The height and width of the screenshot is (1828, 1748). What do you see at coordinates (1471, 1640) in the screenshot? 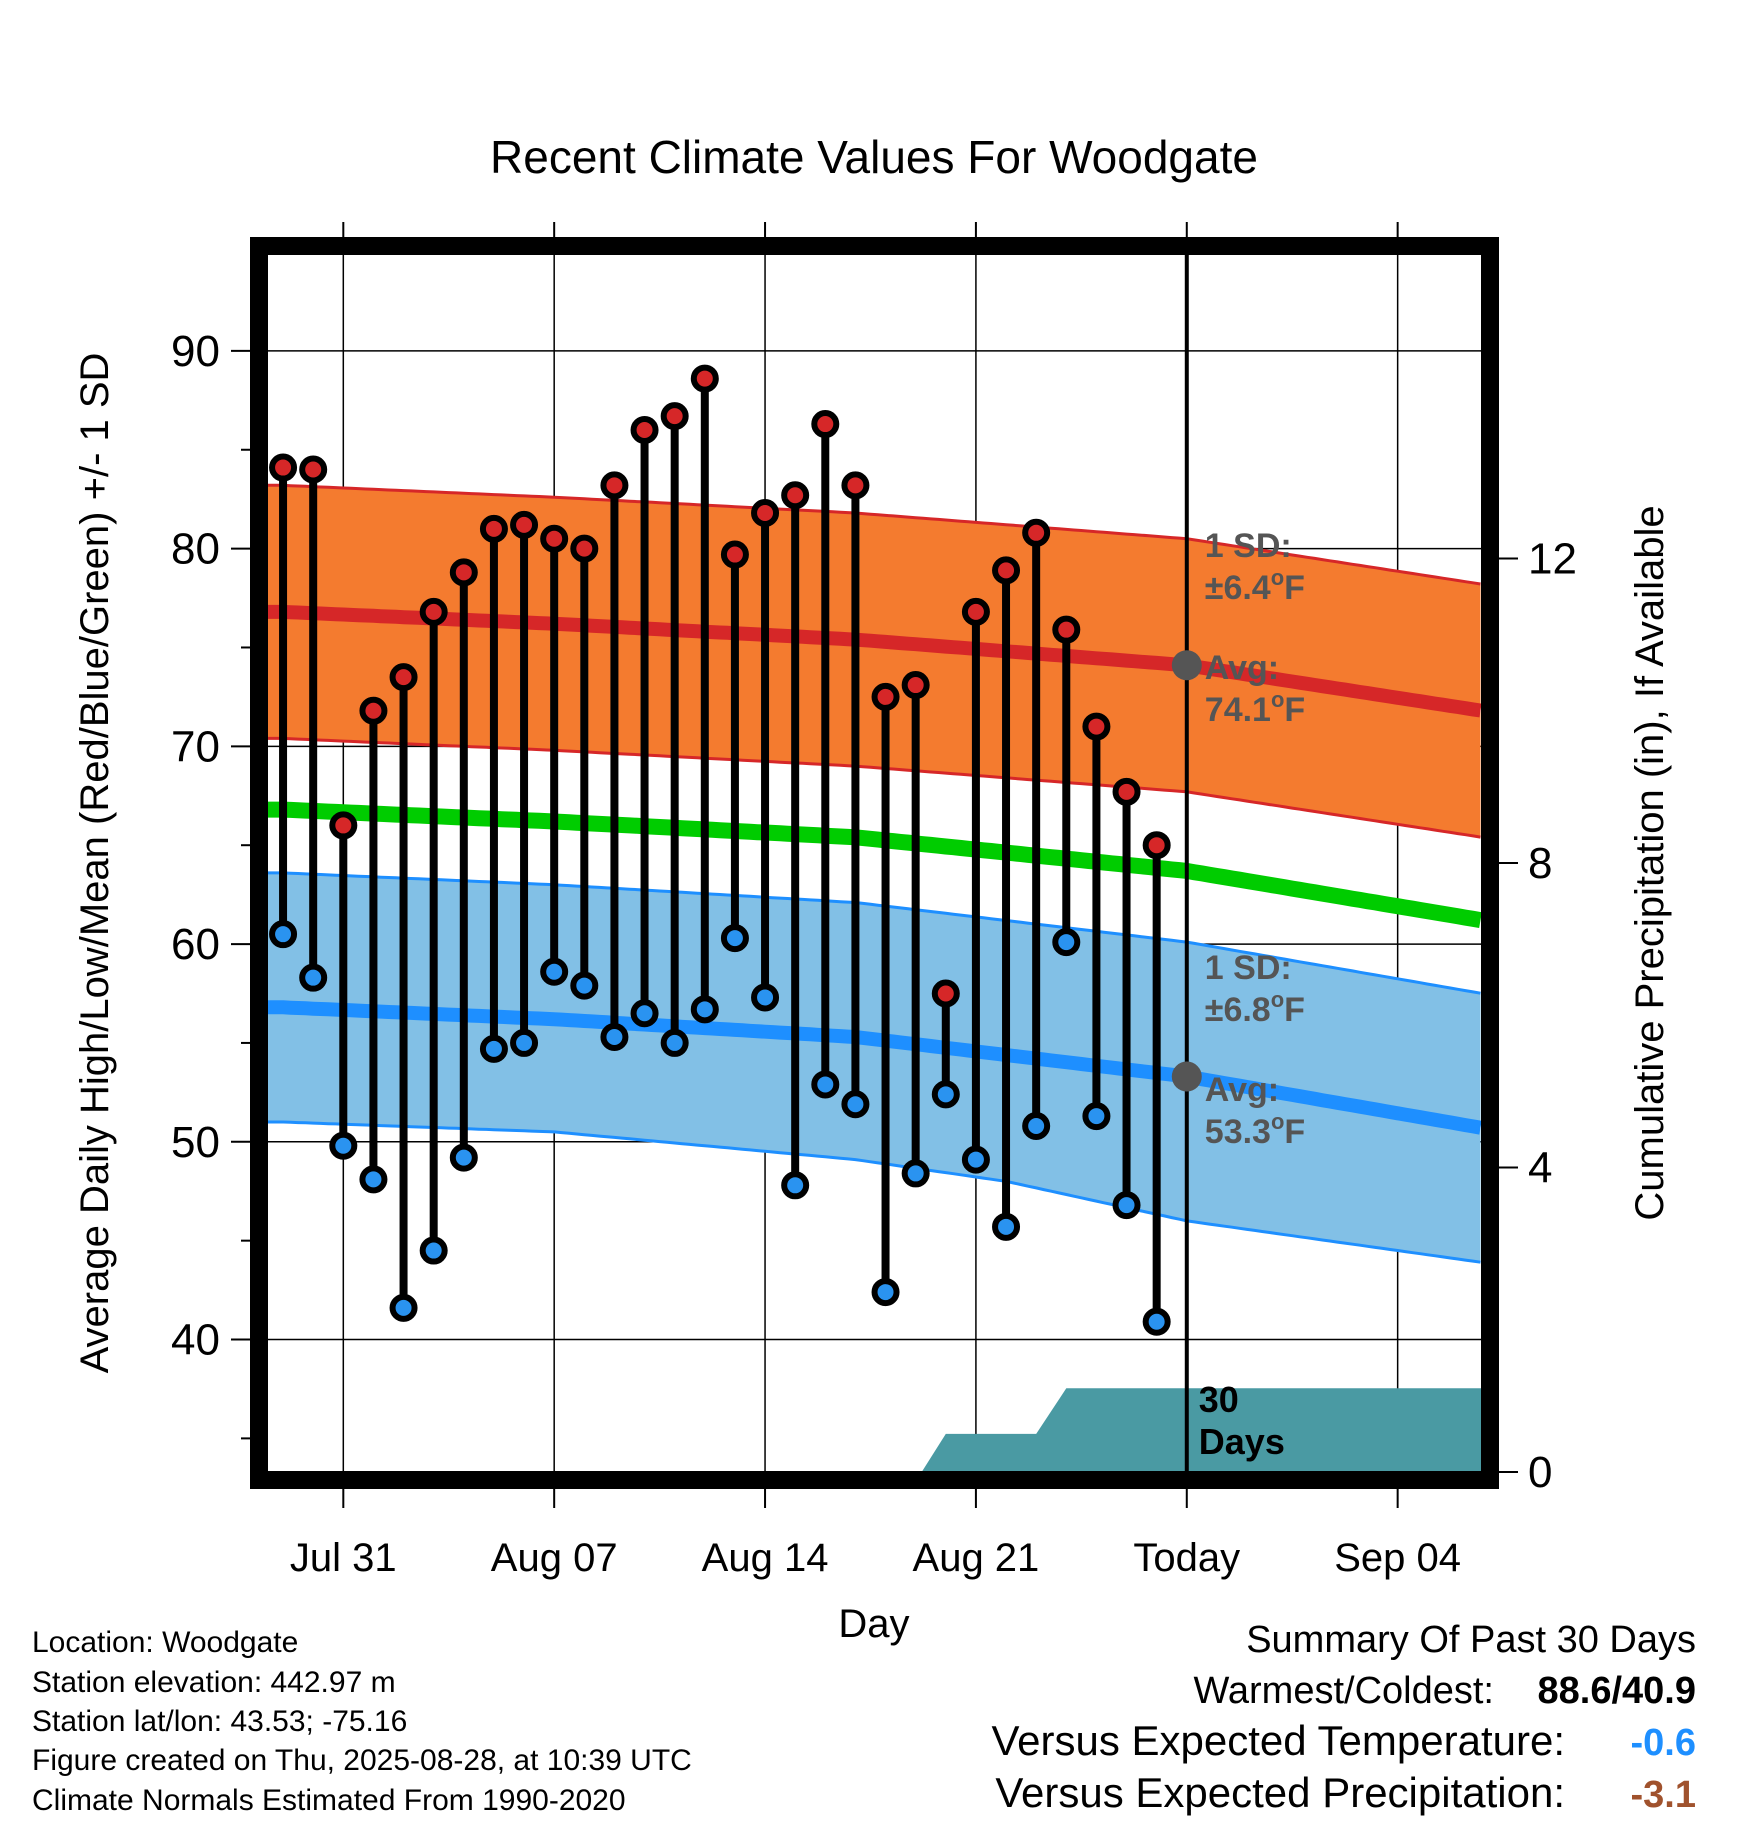
I see `summary-title: Summary Of Past 30 Days` at bounding box center [1471, 1640].